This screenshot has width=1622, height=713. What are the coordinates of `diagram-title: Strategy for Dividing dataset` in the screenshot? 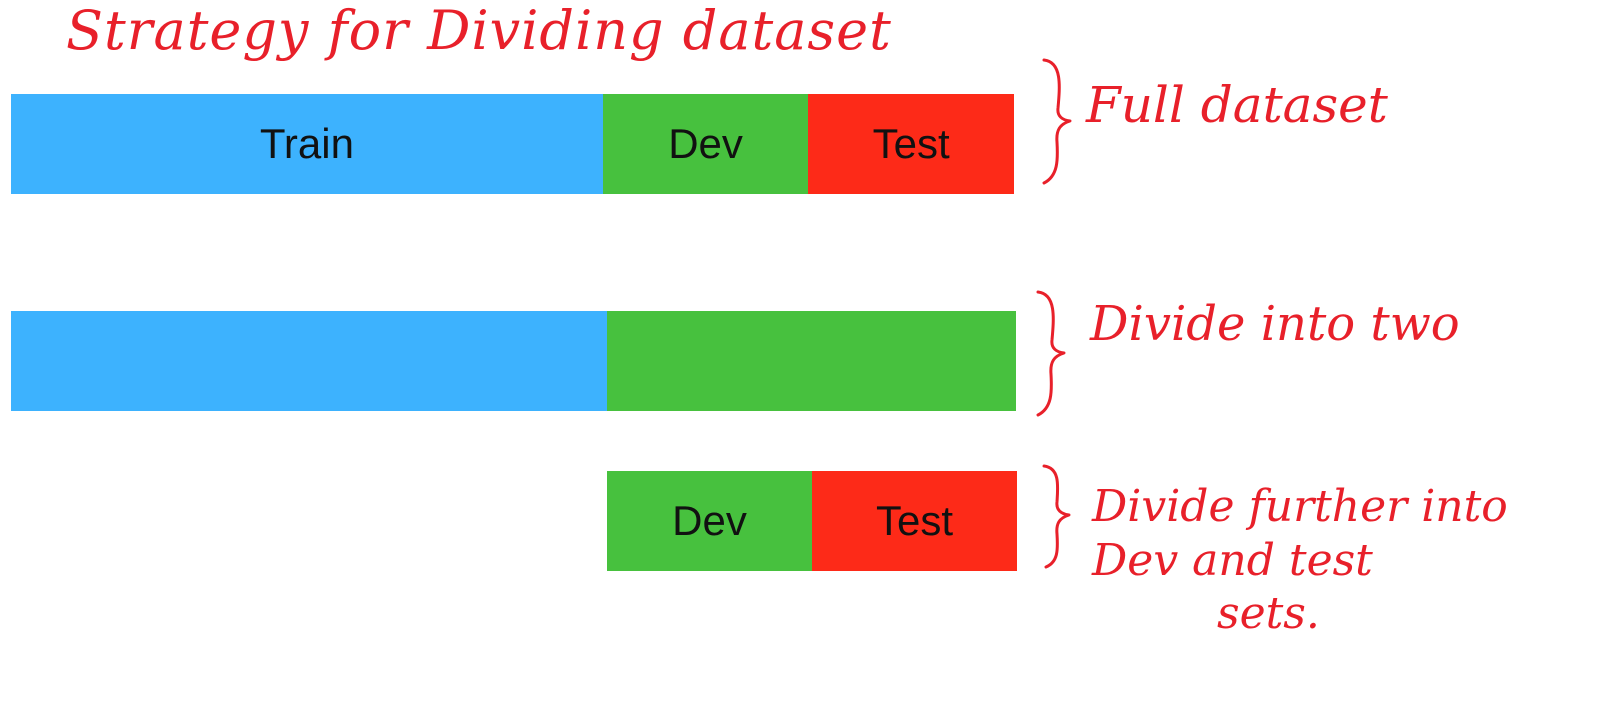 It's located at (479, 31).